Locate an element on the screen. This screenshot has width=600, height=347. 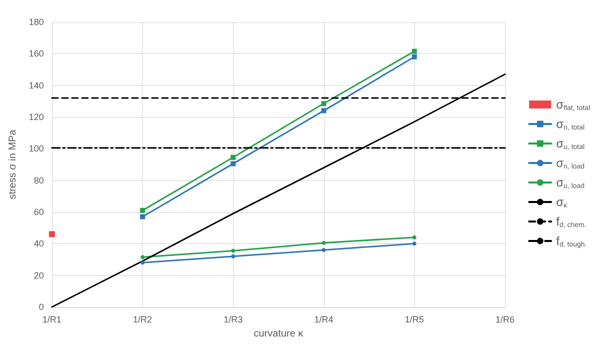
x-tick-label: 1/R2 is located at coordinates (142, 319).